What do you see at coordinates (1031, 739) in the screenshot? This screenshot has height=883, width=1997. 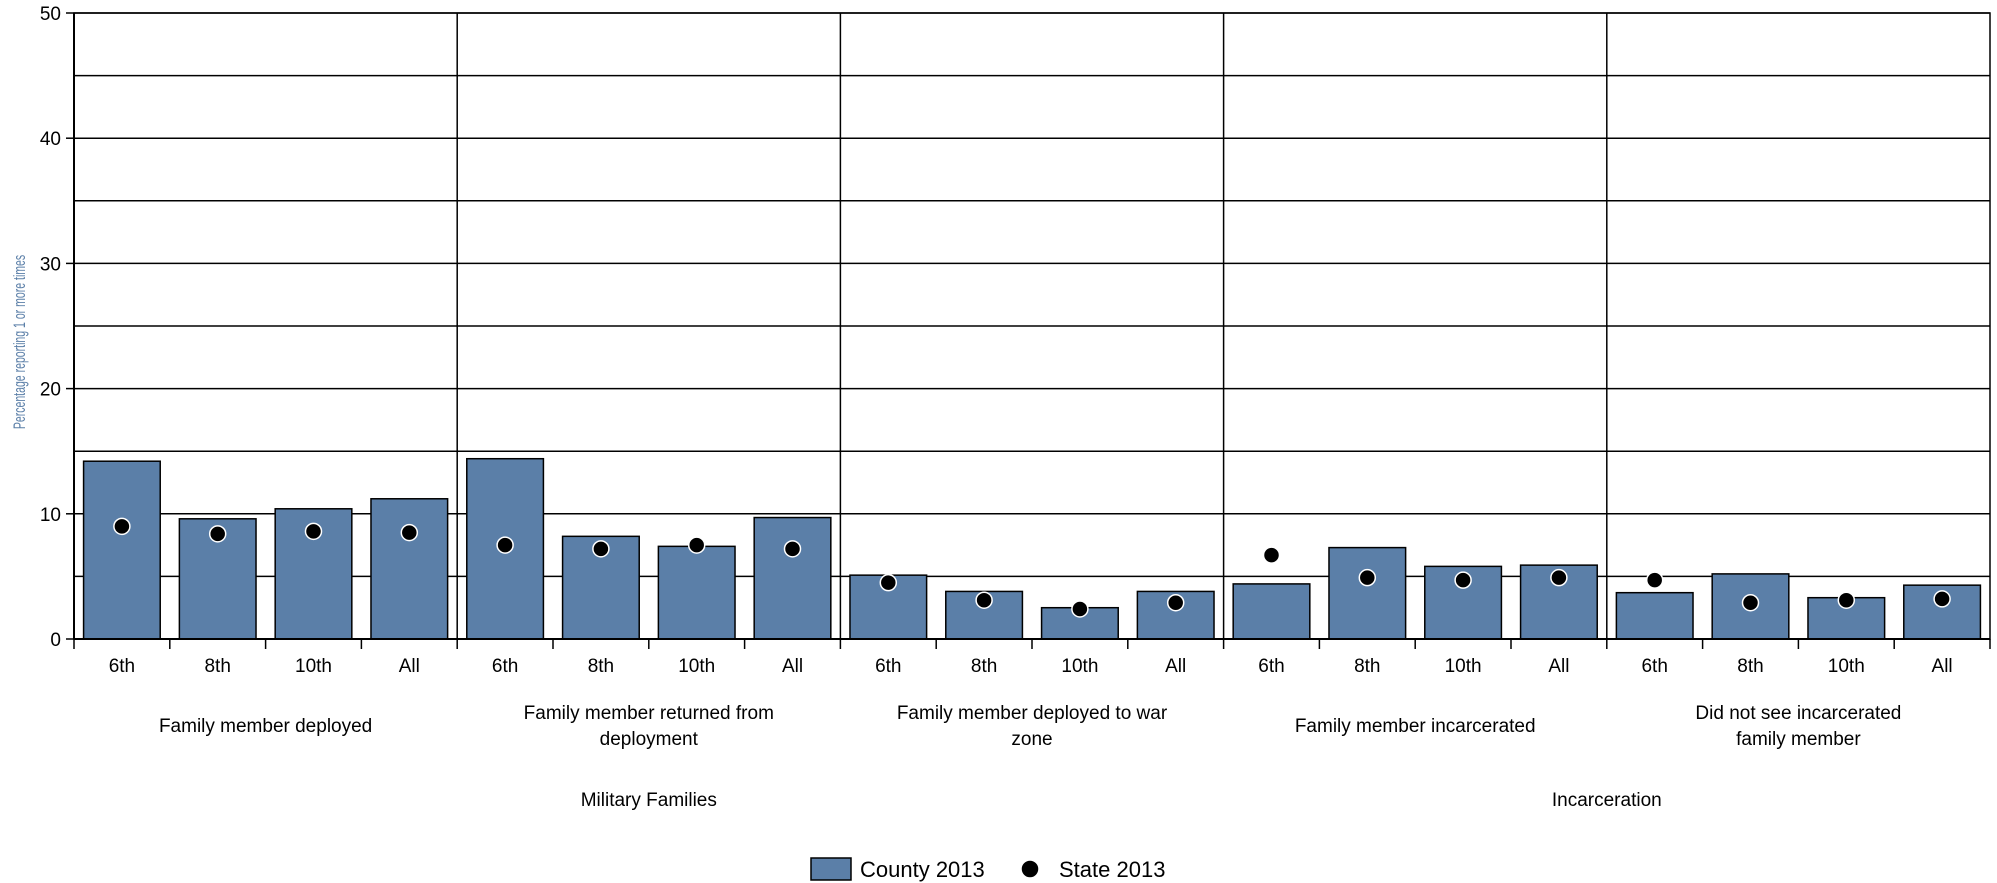 I see `group-label-line: zone` at bounding box center [1031, 739].